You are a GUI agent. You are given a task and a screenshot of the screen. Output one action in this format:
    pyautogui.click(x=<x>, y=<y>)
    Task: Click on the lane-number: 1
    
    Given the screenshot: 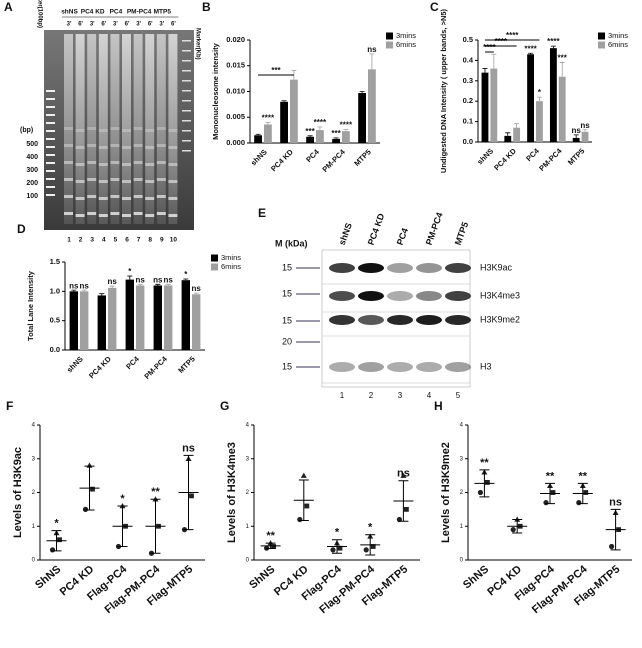 What is the action you would take?
    pyautogui.click(x=69, y=240)
    